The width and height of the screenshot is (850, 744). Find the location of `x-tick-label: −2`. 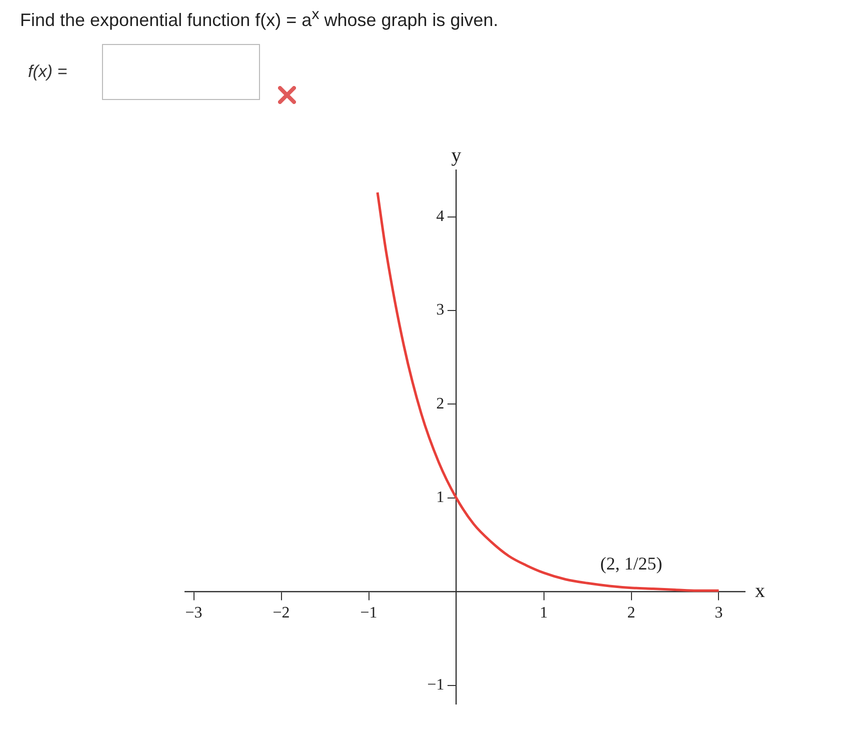

x-tick-label: −2 is located at coordinates (281, 613).